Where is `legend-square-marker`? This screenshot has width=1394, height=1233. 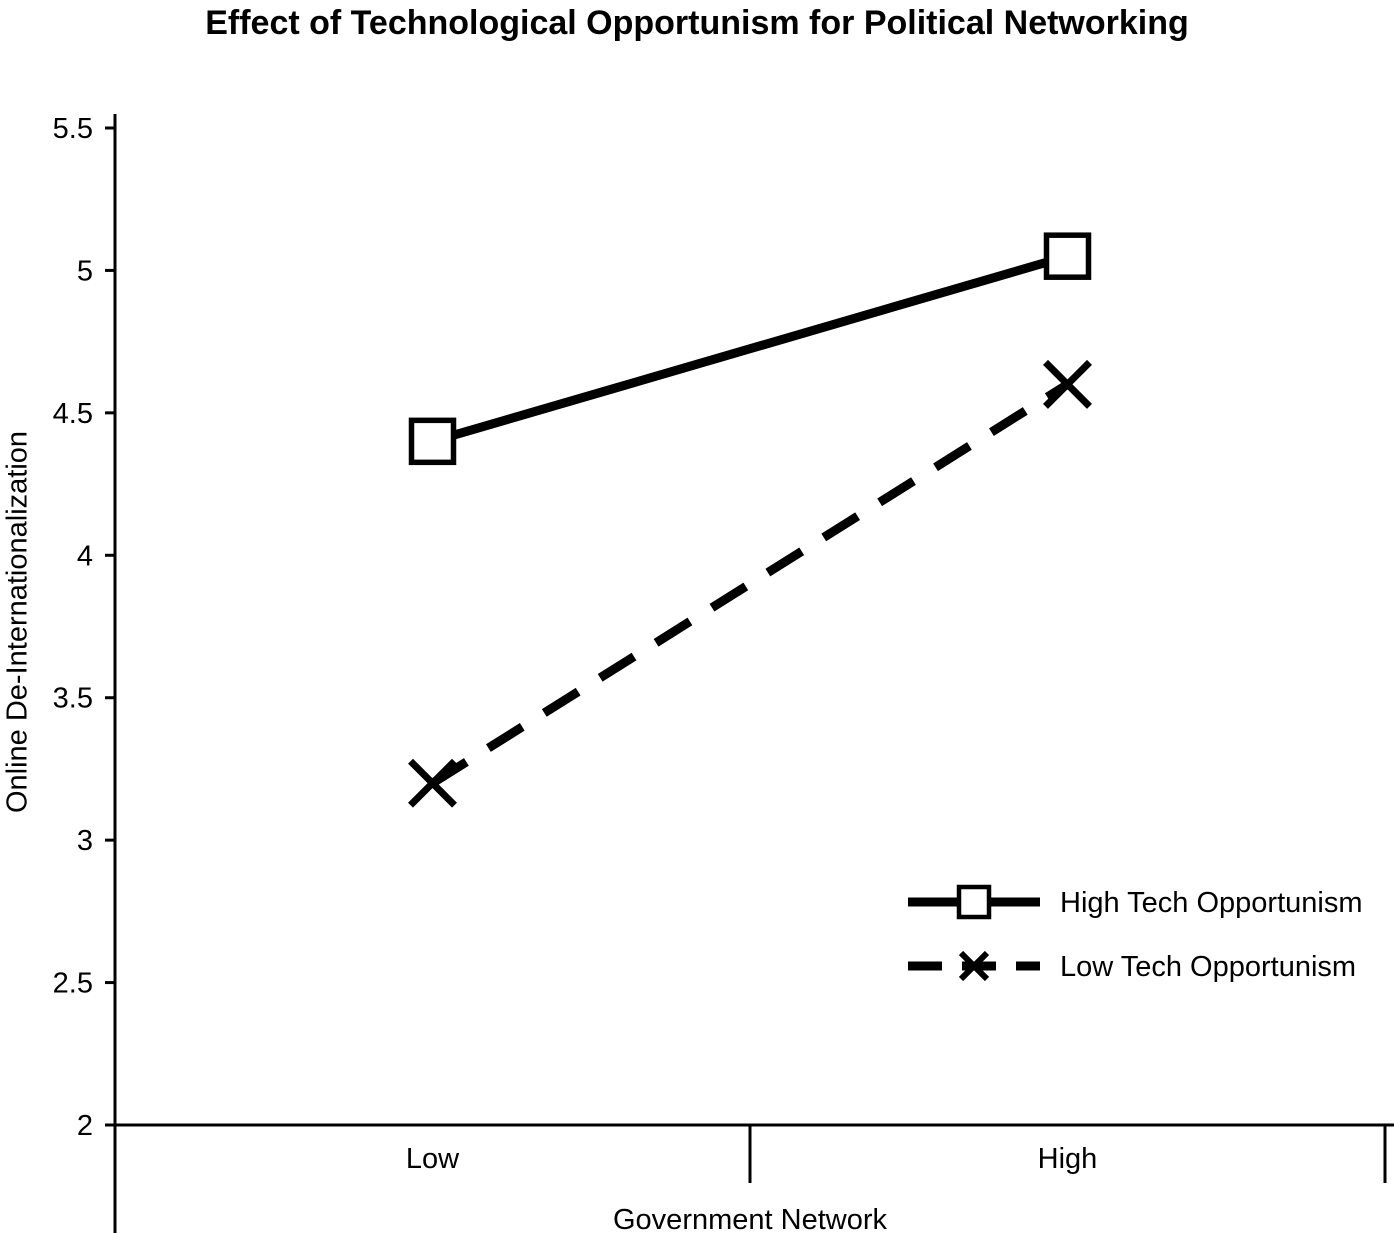 legend-square-marker is located at coordinates (974, 902).